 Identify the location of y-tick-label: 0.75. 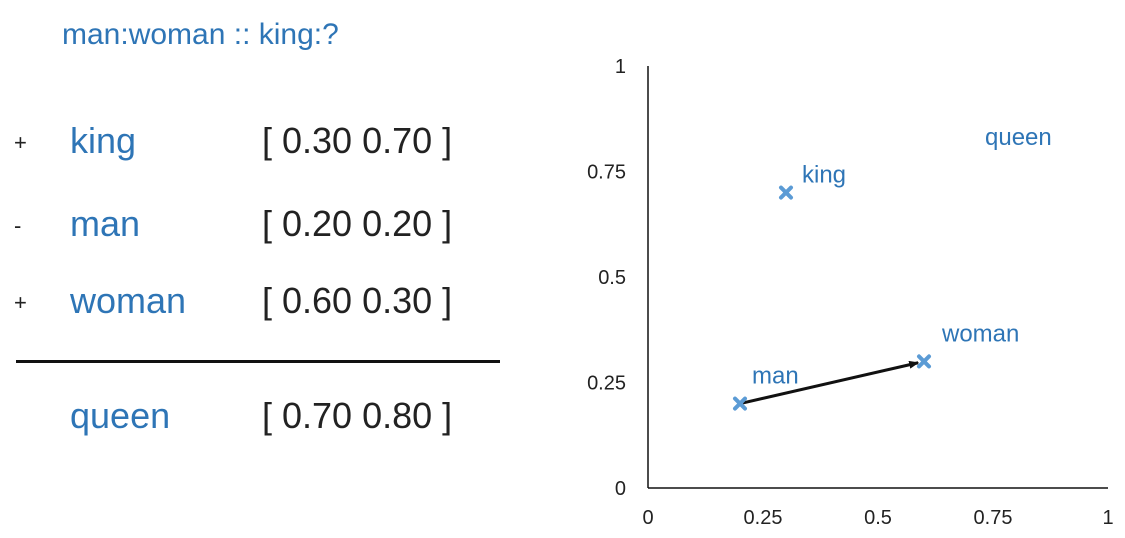
(606, 173).